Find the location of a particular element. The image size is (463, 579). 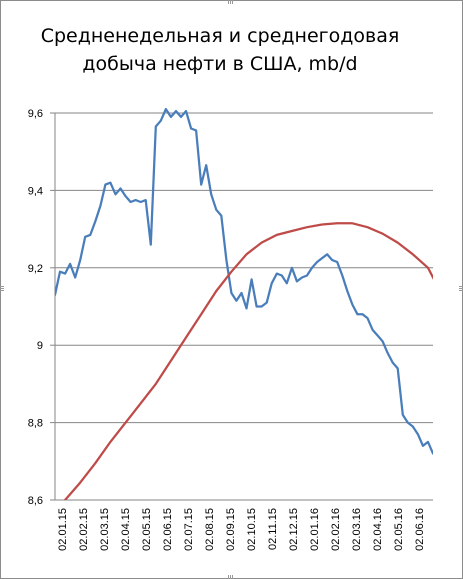

x-tick-label: 02.02.16 is located at coordinates (336, 529).